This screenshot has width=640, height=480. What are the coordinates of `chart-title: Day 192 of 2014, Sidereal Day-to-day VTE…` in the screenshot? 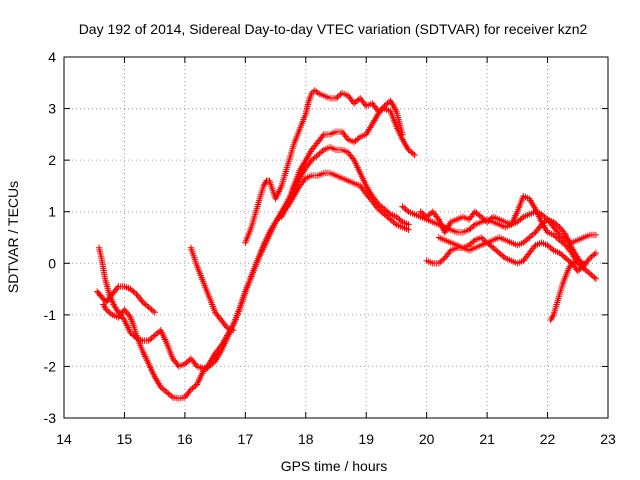 It's located at (333, 29).